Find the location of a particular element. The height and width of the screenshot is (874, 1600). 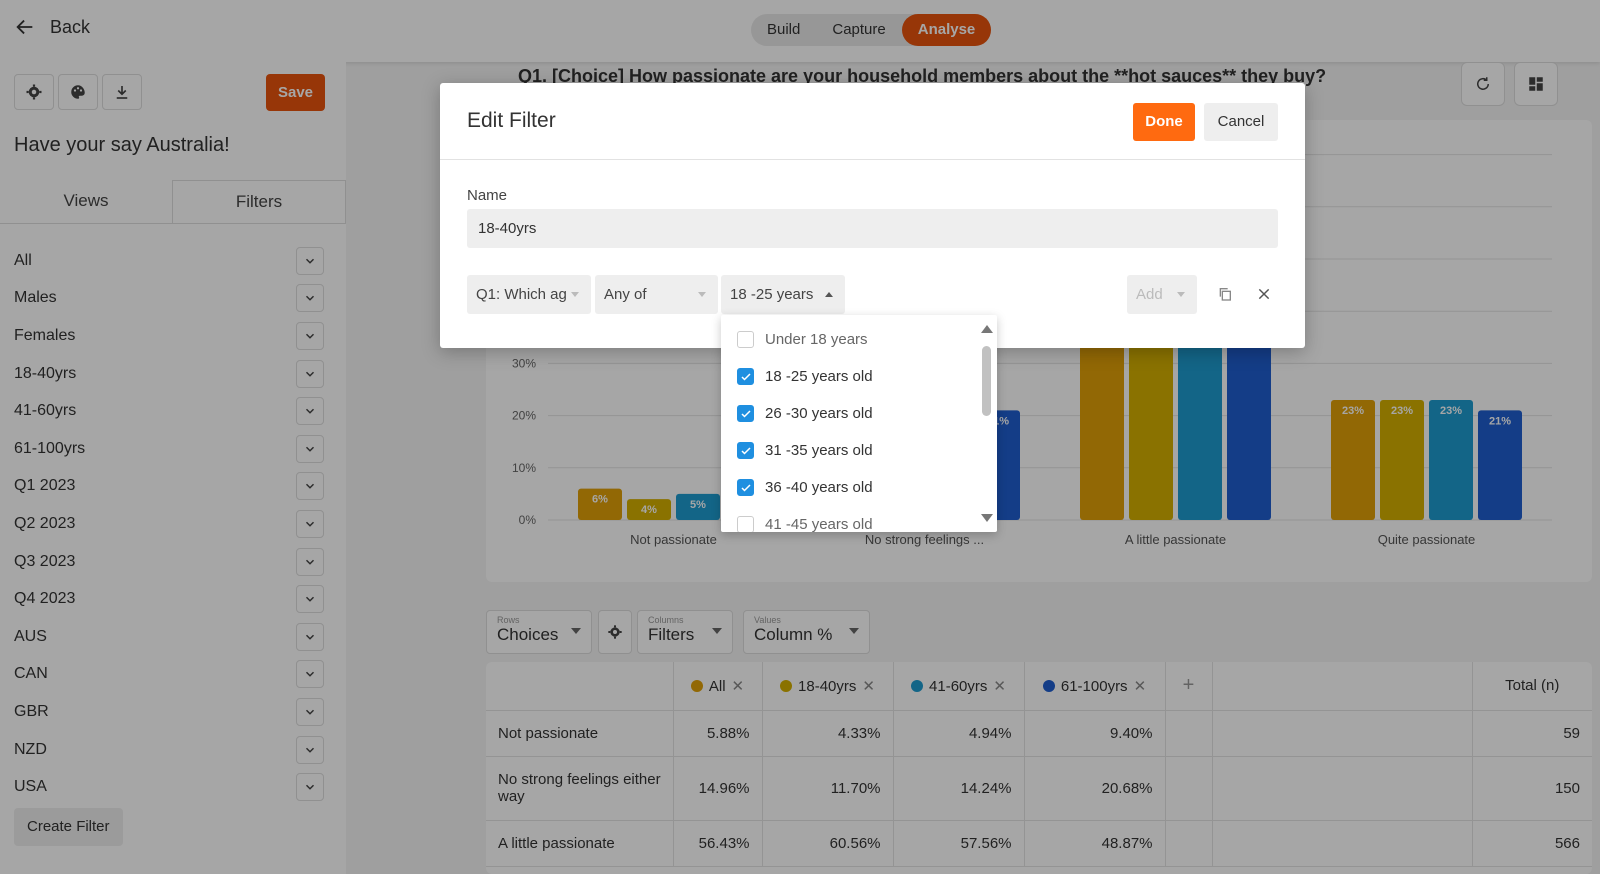

sidebar-item-q2-2023: Q2 2023 is located at coordinates (173, 524).